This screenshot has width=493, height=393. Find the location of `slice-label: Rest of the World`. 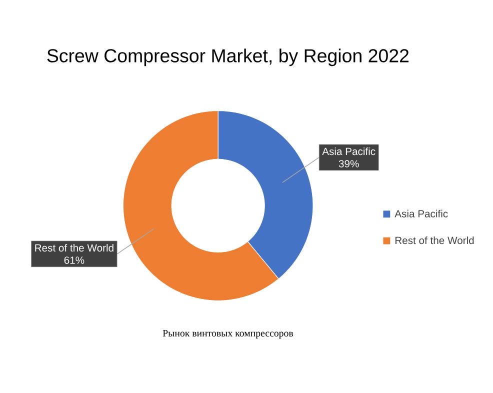

slice-label: Rest of the World is located at coordinates (74, 248).